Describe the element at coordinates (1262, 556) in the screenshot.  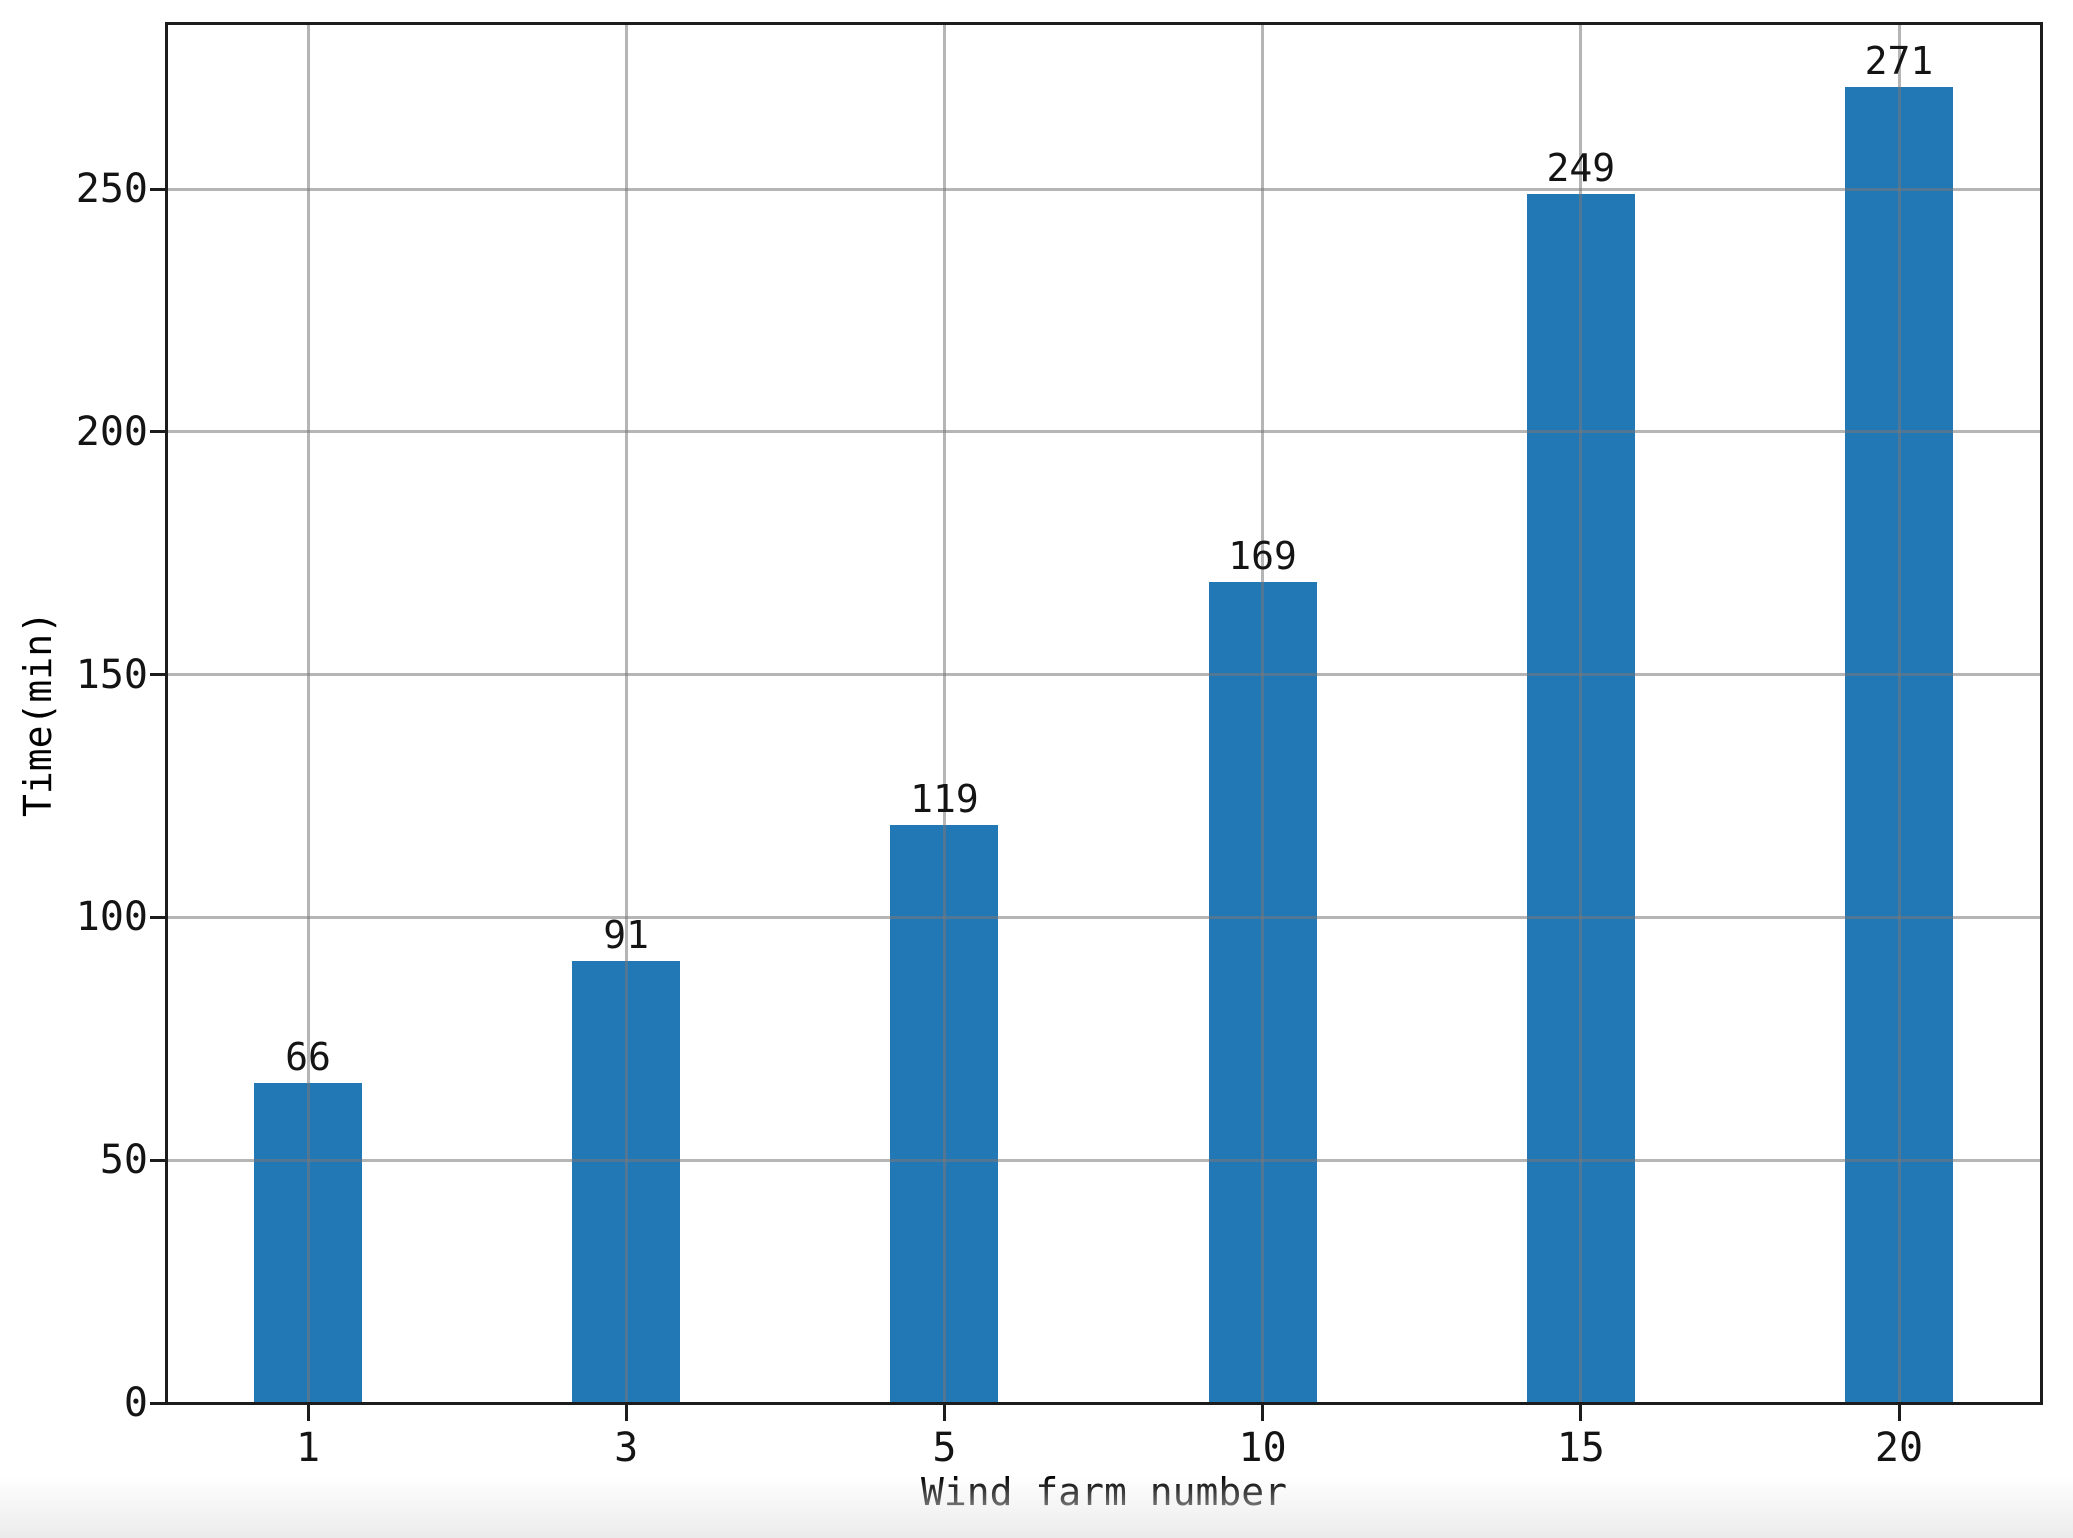
I see `bar-value-label: 169` at that location.